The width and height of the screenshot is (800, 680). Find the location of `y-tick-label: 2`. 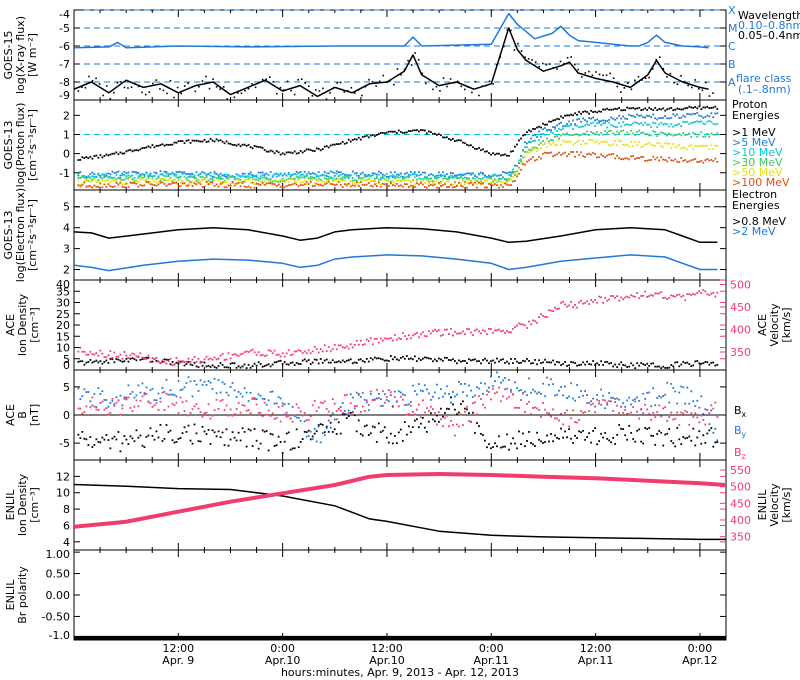

y-tick-label: 2 is located at coordinates (66, 270).